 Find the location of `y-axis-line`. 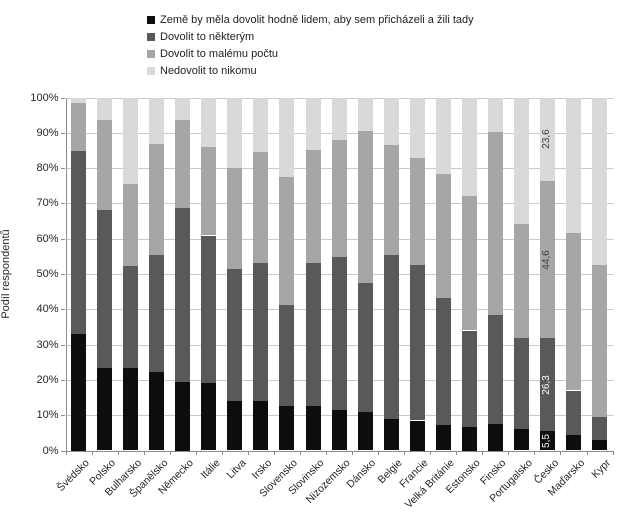

y-axis-line is located at coordinates (66, 276).